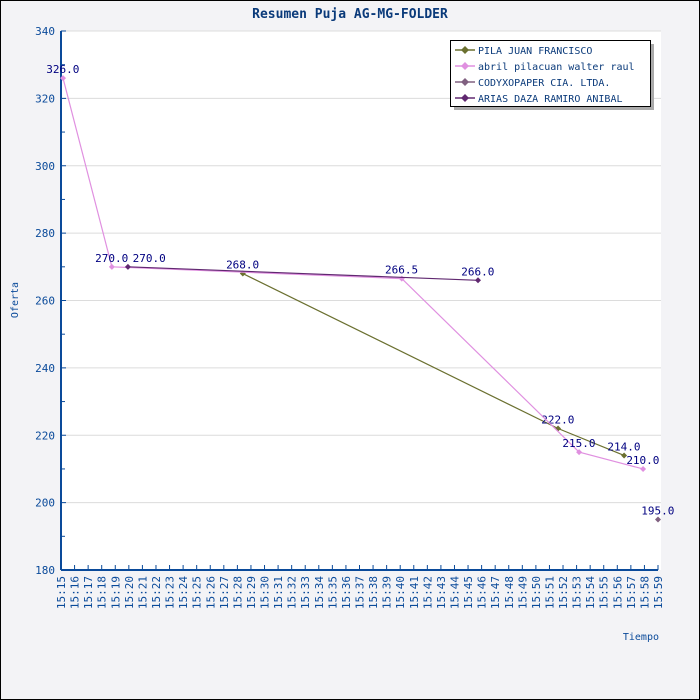 This screenshot has width=700, height=700. I want to click on data-label: 214.0, so click(623, 446).